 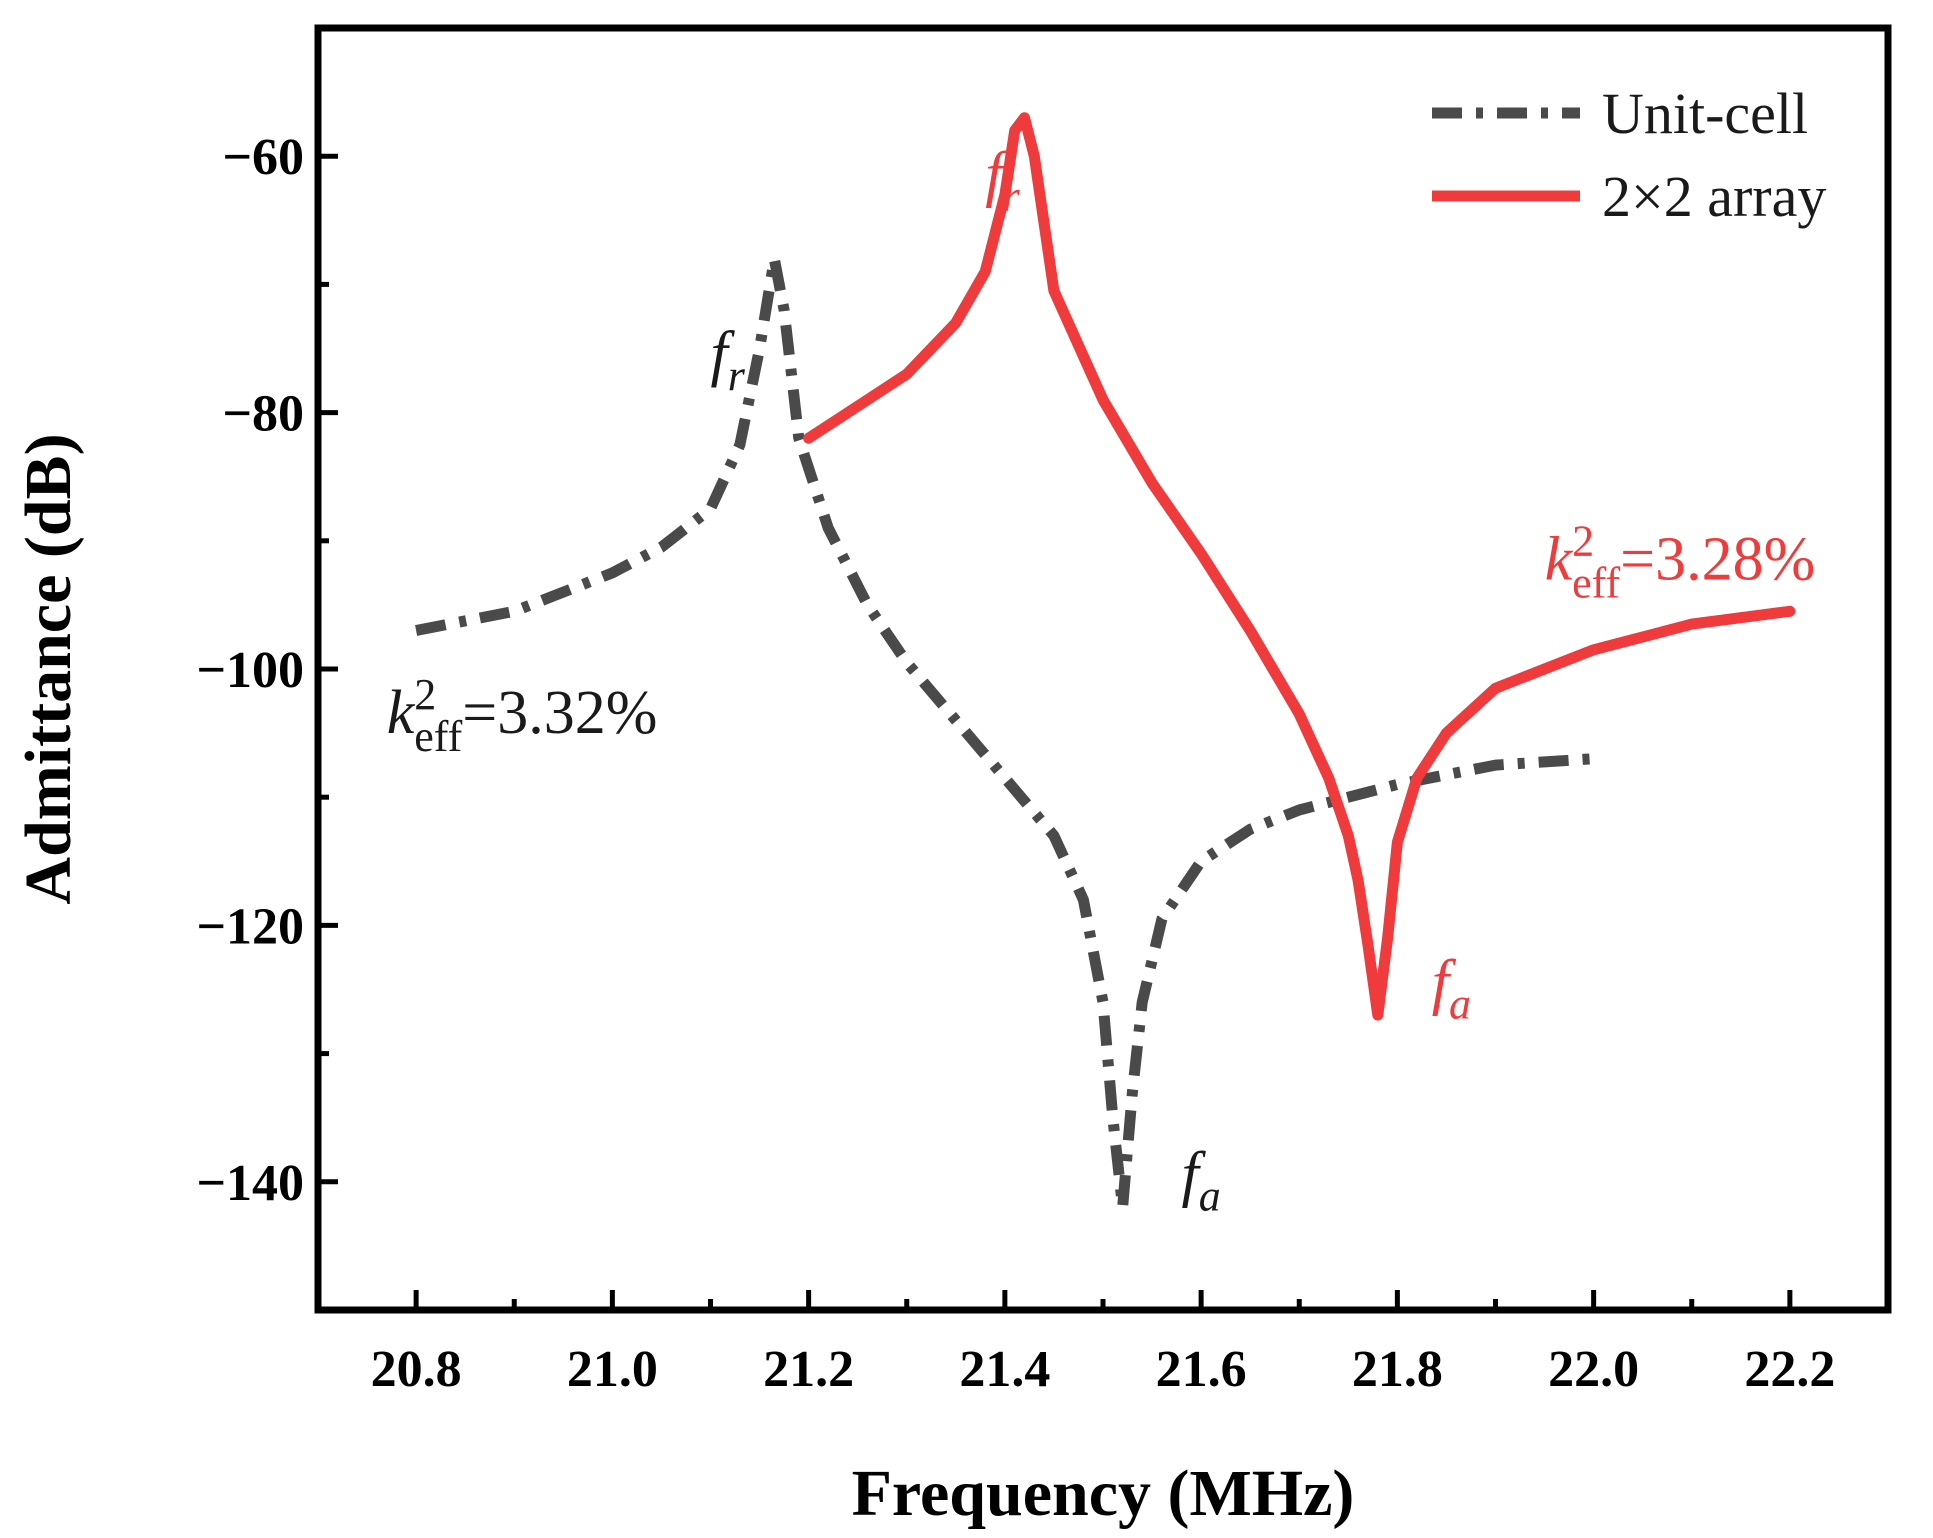 What do you see at coordinates (1629, 155) in the screenshot?
I see `legend: Unit-cell 2×2 array` at bounding box center [1629, 155].